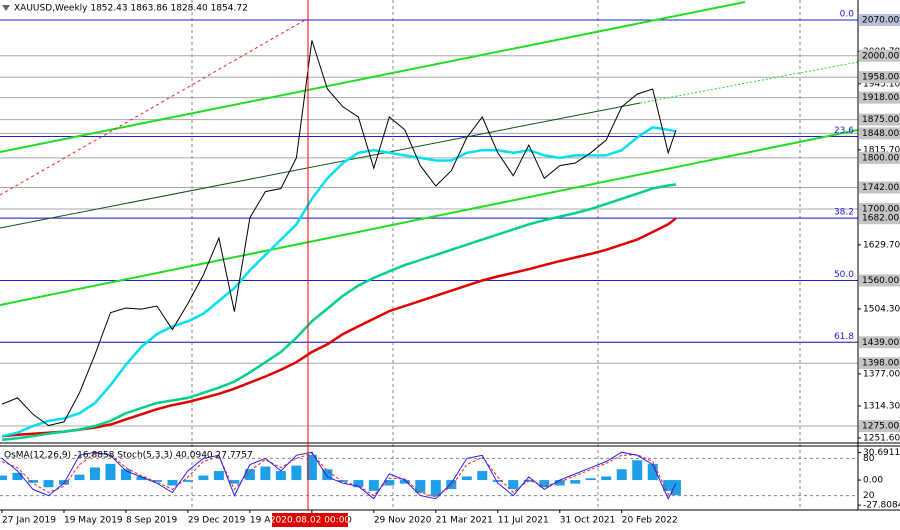 The image size is (900, 530). What do you see at coordinates (880, 427) in the screenshot?
I see `level-label: 1275.00` at bounding box center [880, 427].